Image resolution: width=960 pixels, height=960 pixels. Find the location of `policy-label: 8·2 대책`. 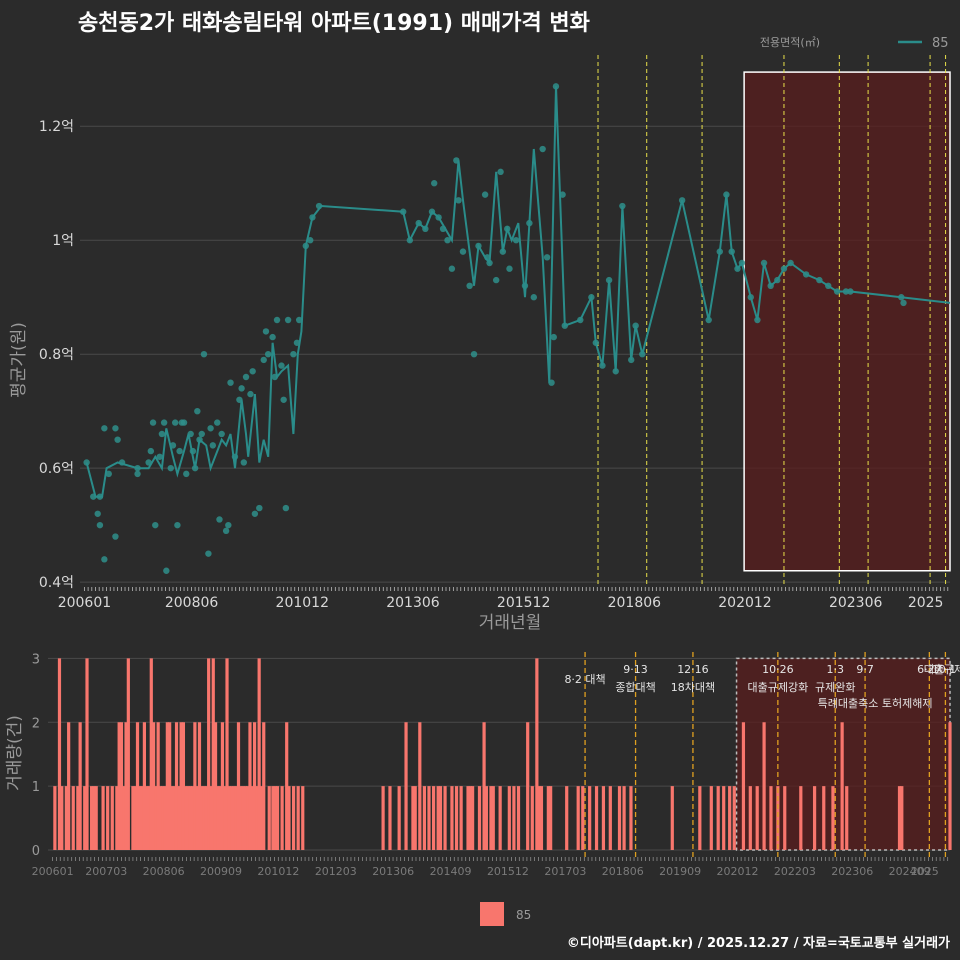

policy-label: 8·2 대책 is located at coordinates (584, 679).